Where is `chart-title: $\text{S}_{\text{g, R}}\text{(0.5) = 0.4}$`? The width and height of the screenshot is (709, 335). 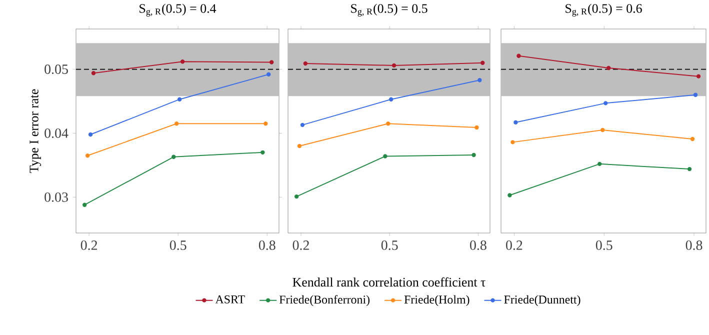
chart-title: $\text{S}_{\text{g, R}}\text{(0.5) = 0.4}$ is located at coordinates (178, 10).